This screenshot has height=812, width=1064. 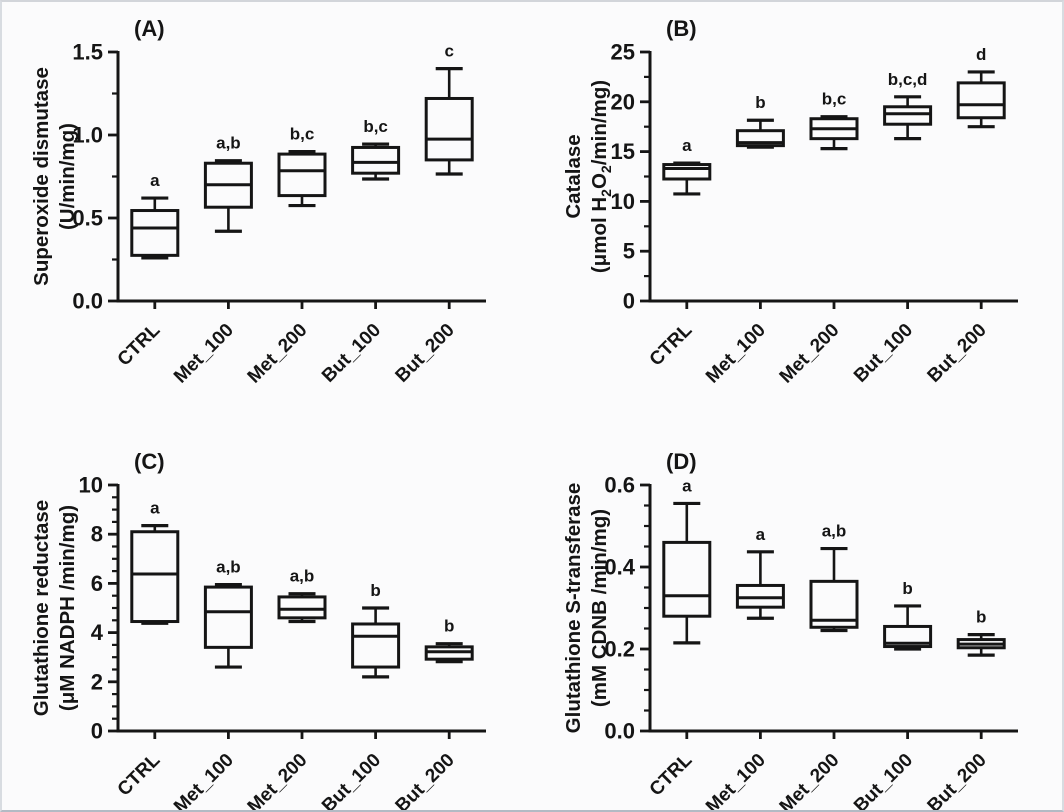 What do you see at coordinates (97, 681) in the screenshot?
I see `y-tick-label: 2` at bounding box center [97, 681].